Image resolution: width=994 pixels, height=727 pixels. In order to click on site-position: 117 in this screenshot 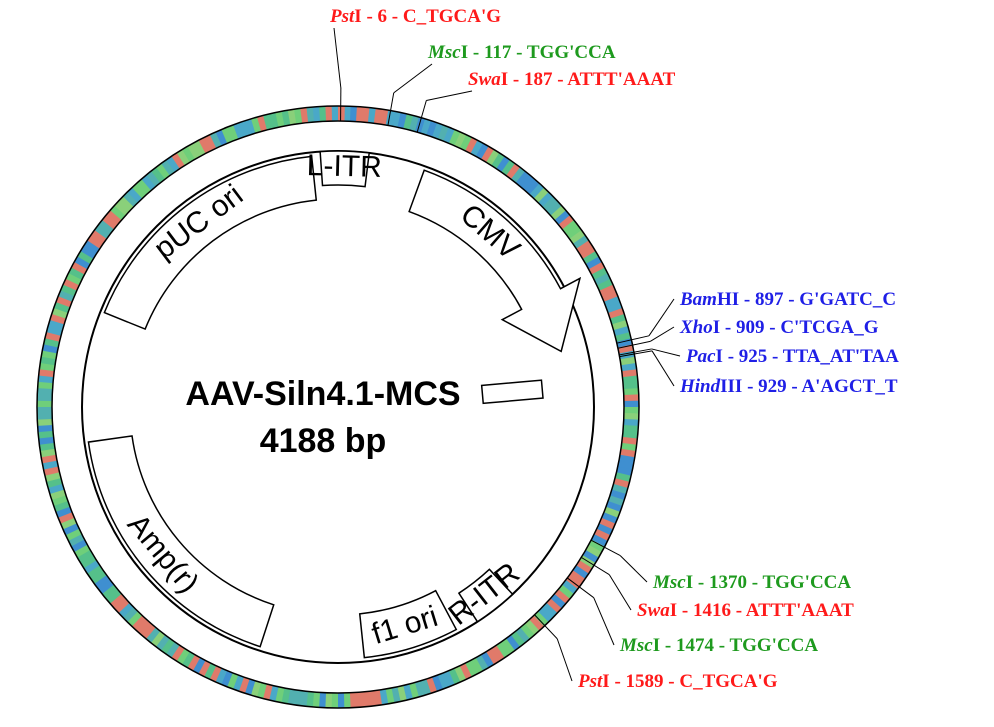, I will do `click(498, 52)`.